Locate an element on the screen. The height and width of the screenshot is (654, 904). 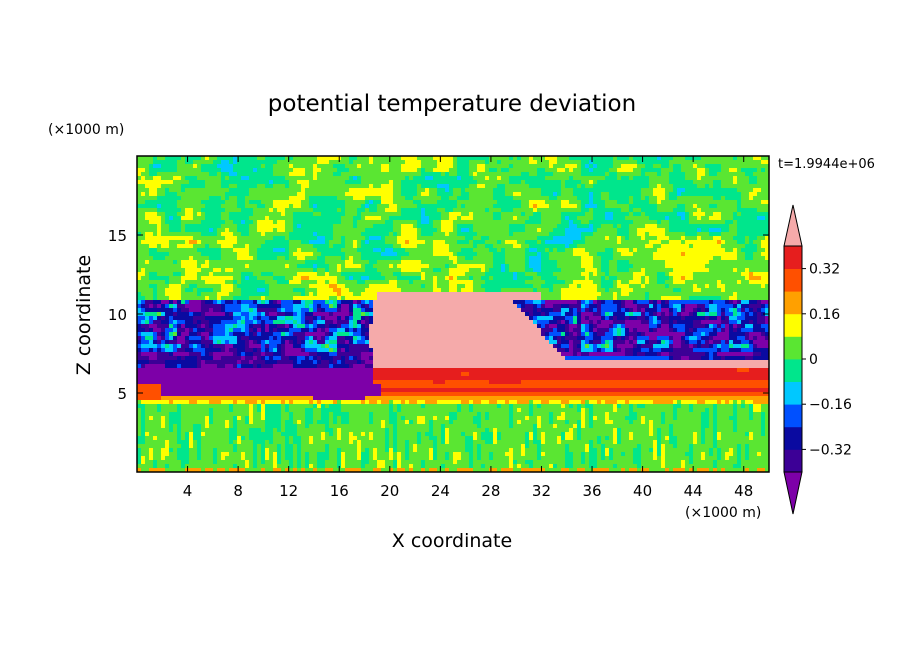
x-tick-label: 28 is located at coordinates (490, 491).